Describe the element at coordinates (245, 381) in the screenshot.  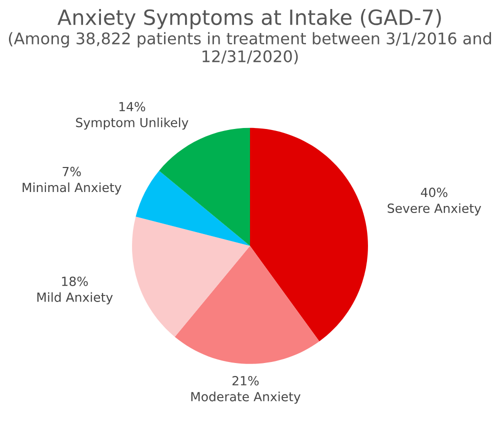
I see `data-label: 21%` at that location.